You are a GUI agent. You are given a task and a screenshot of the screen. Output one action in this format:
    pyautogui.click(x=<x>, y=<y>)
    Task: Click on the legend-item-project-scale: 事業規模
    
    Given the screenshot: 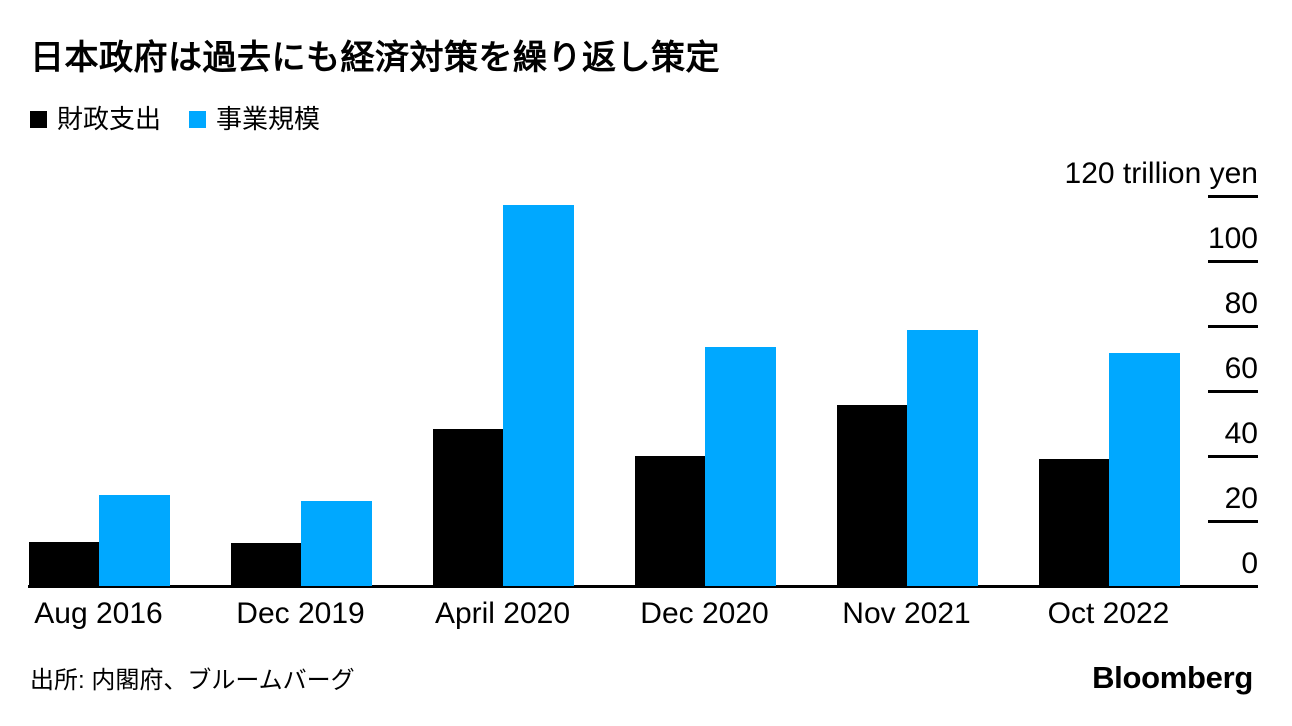 What is the action you would take?
    pyautogui.click(x=254, y=119)
    